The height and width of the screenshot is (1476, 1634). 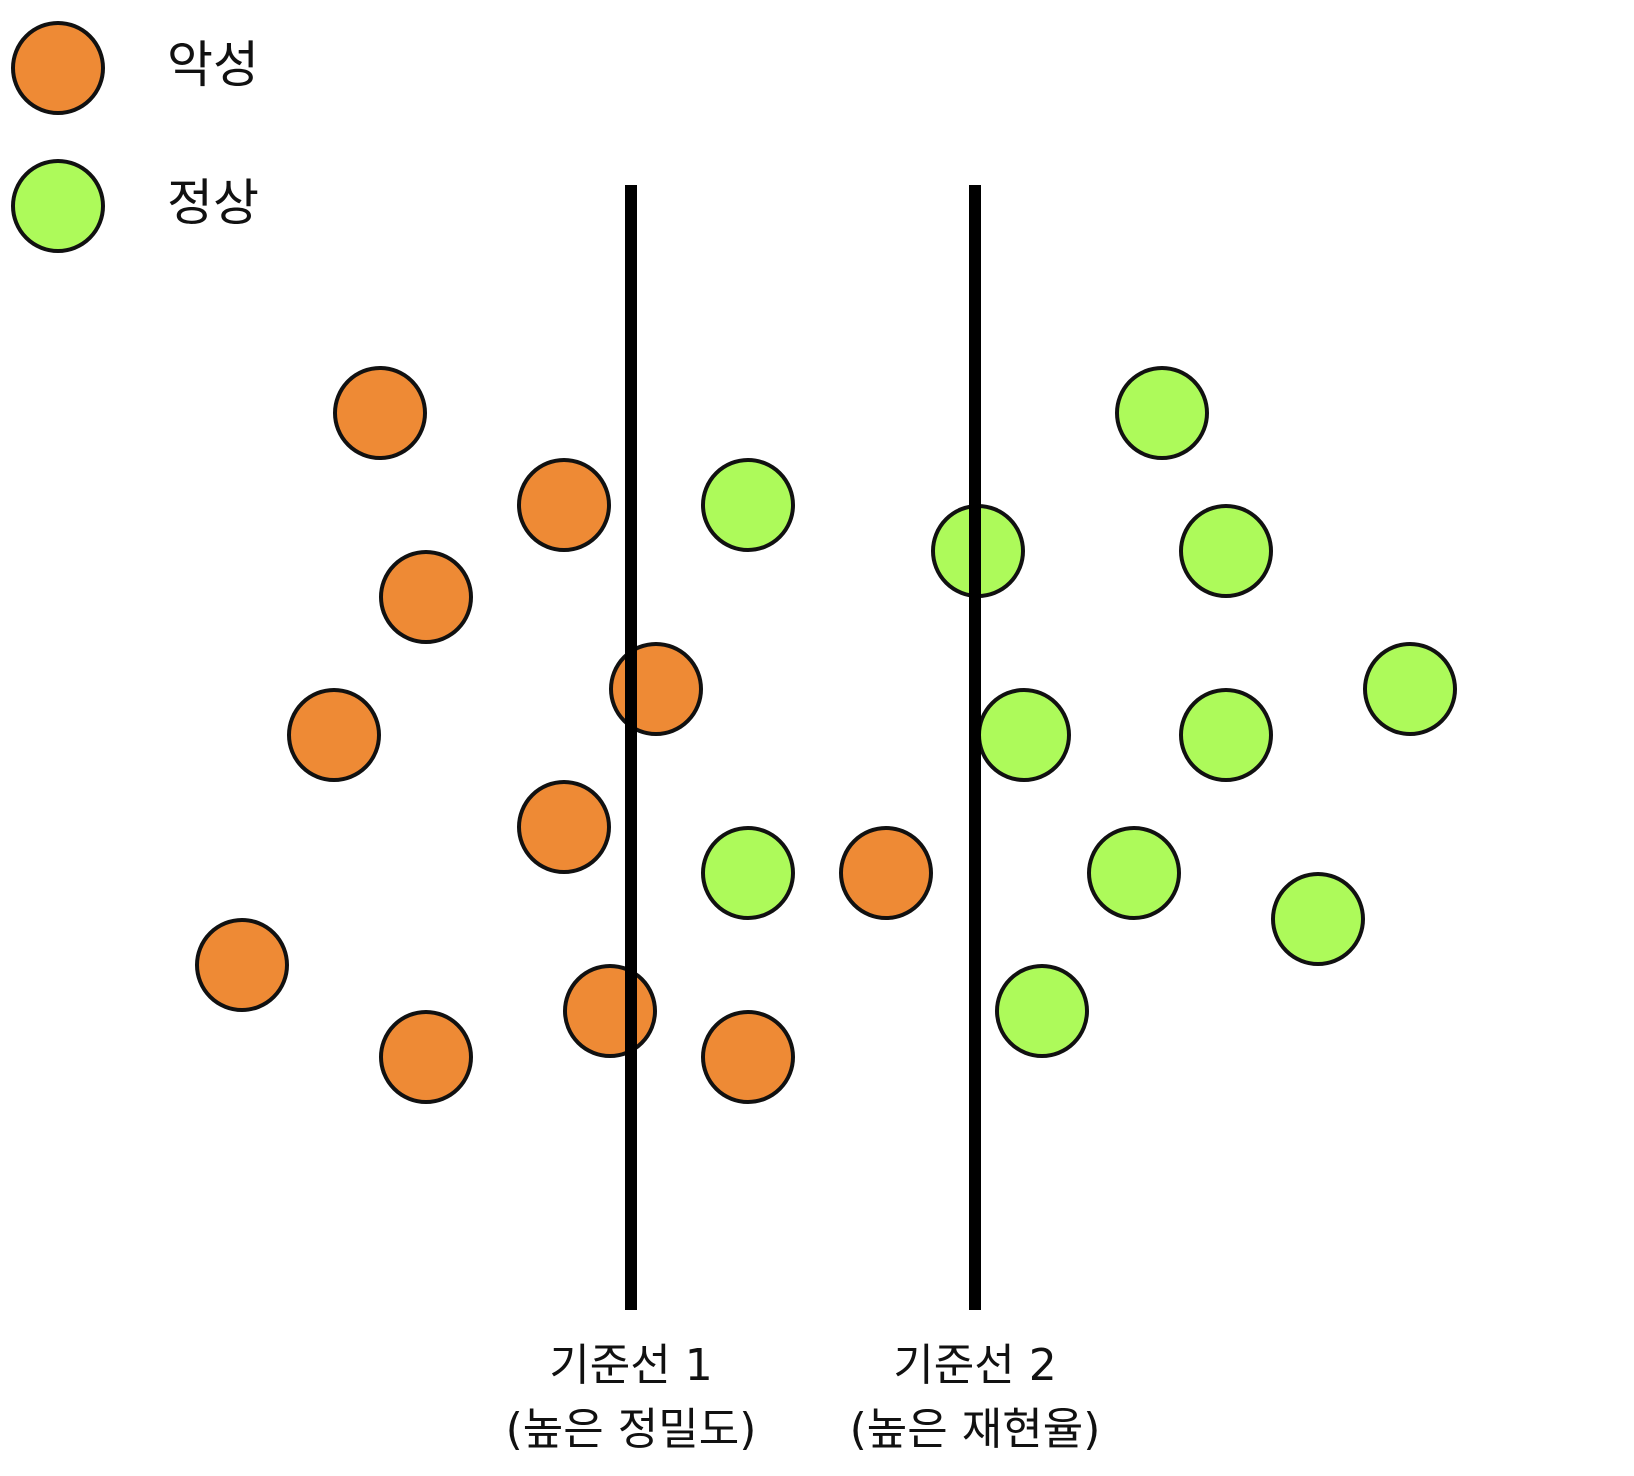 I want to click on threshold-1-caption: 기준선 1 (높은 정밀도), so click(x=631, y=1398).